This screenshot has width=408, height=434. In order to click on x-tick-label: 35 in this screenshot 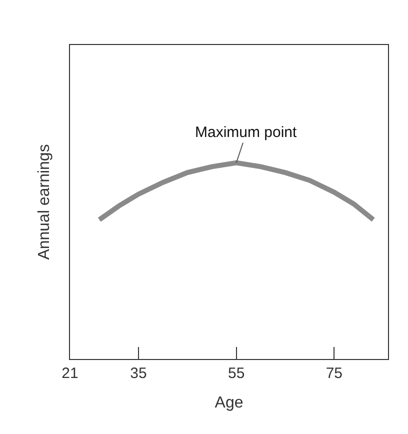, I will do `click(138, 373)`.